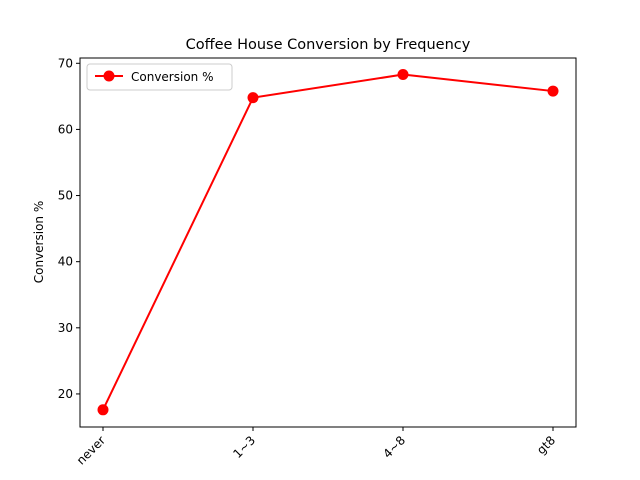 This screenshot has height=480, width=640. I want to click on legend-marker, so click(109, 76).